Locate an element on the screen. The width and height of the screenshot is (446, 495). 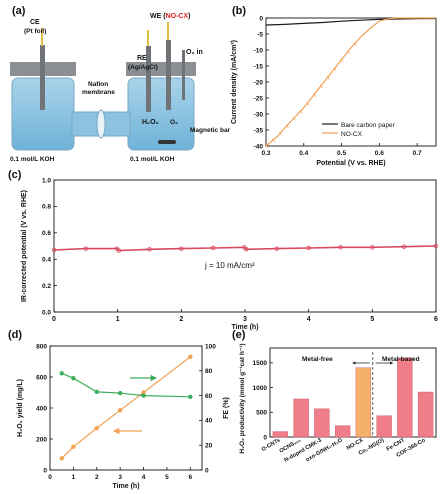
nafion-label: Nafion is located at coordinates (98, 84).